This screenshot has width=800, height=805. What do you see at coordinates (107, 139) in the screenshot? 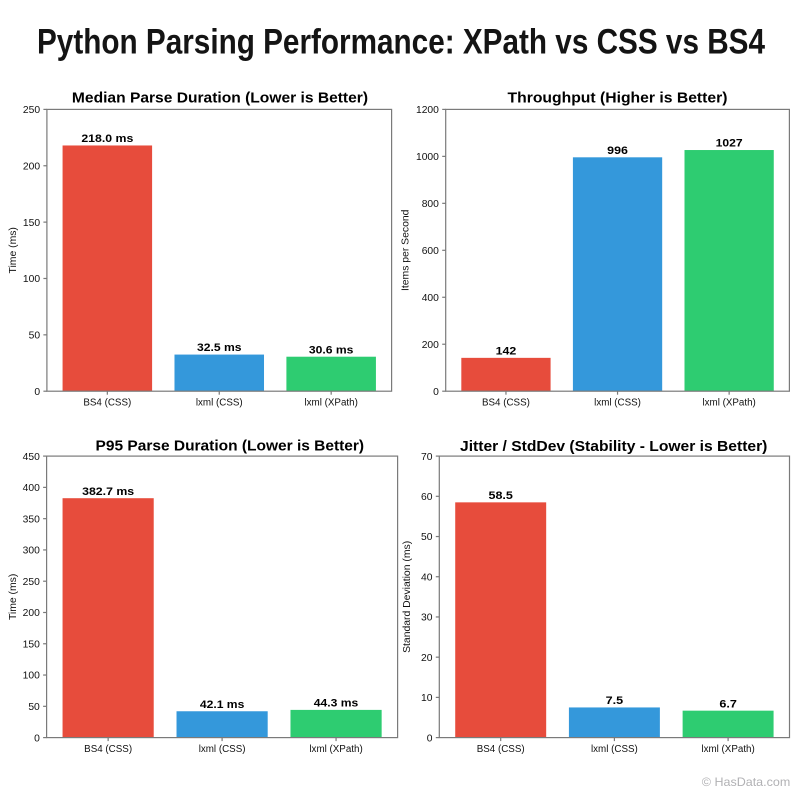
I see `svg-text: 218.0 ms` at bounding box center [107, 139].